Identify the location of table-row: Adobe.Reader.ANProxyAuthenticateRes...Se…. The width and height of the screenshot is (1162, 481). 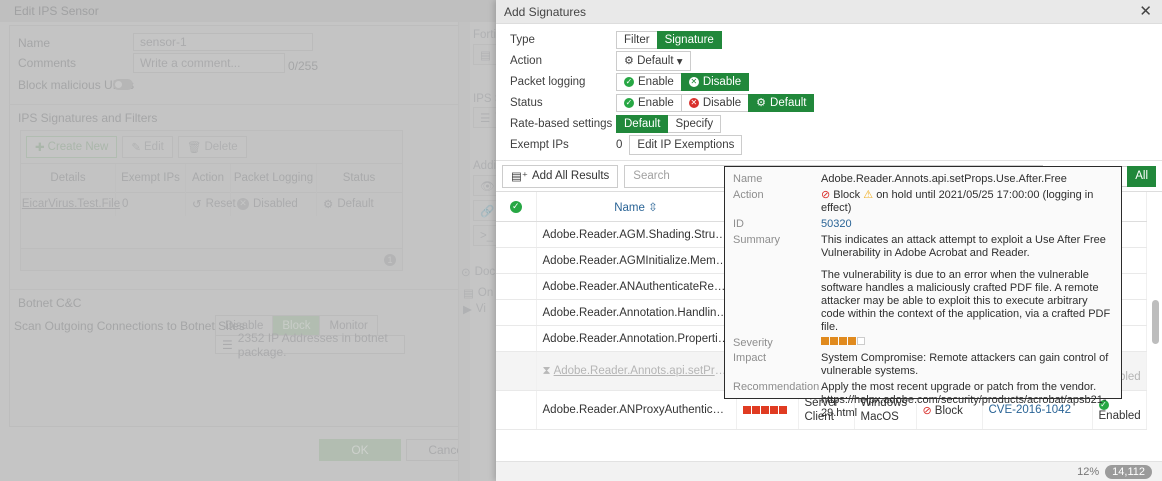
(821, 410).